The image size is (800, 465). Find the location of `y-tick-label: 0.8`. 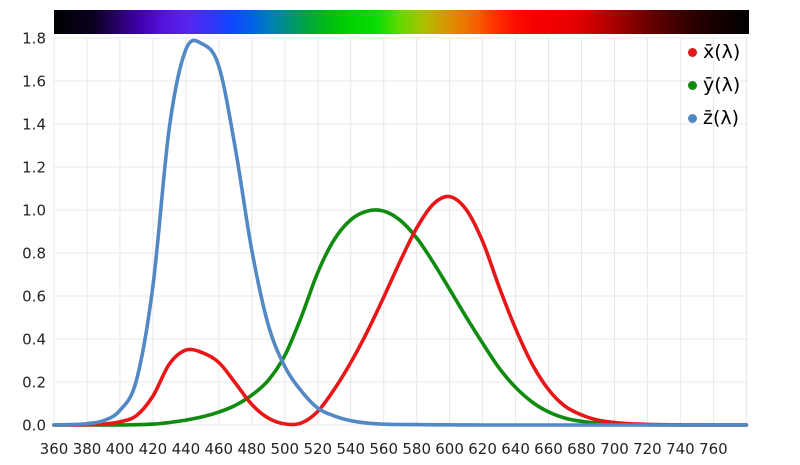

y-tick-label: 0.8 is located at coordinates (34, 254).